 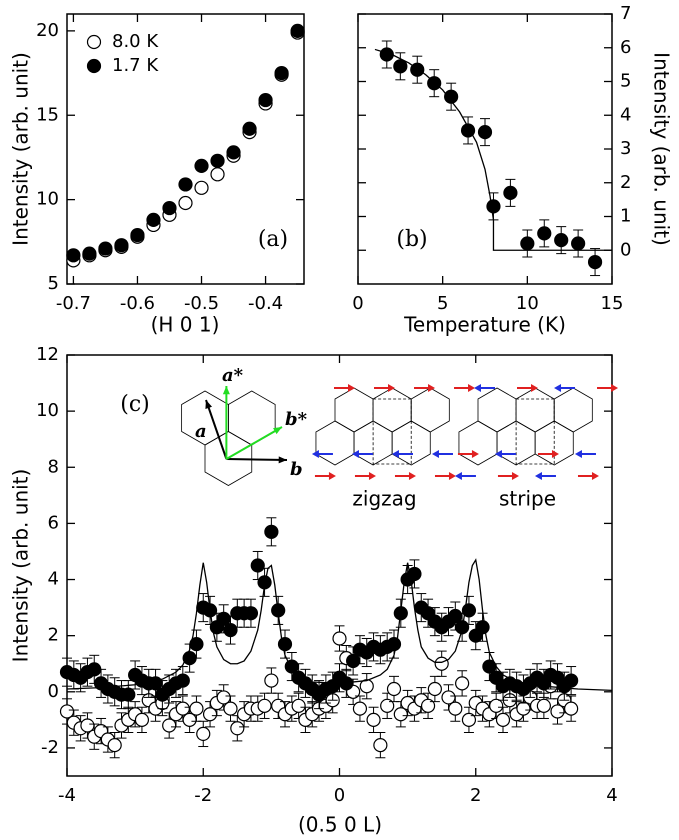 I want to click on x-axis-label: (H 0 1), so click(x=185, y=325).